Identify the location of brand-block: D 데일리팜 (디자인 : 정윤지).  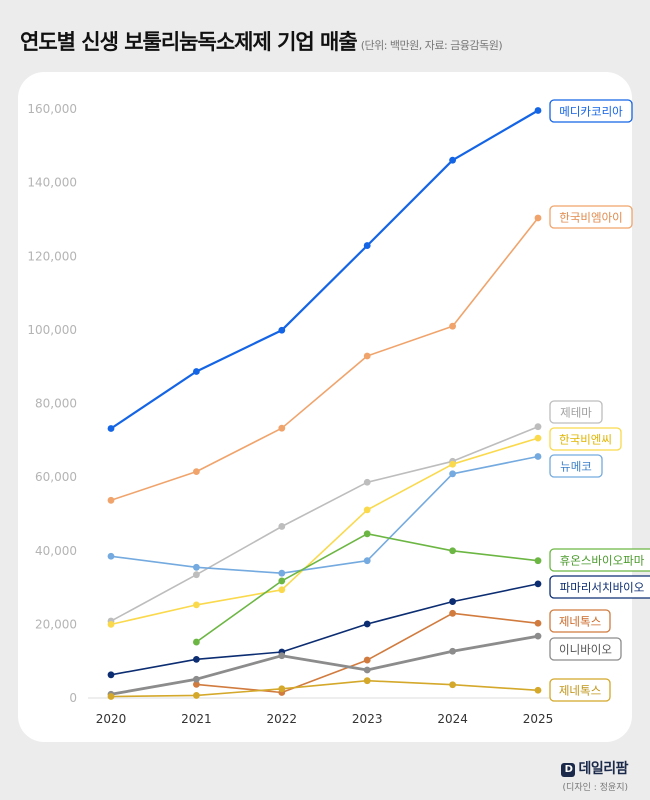
(594, 775).